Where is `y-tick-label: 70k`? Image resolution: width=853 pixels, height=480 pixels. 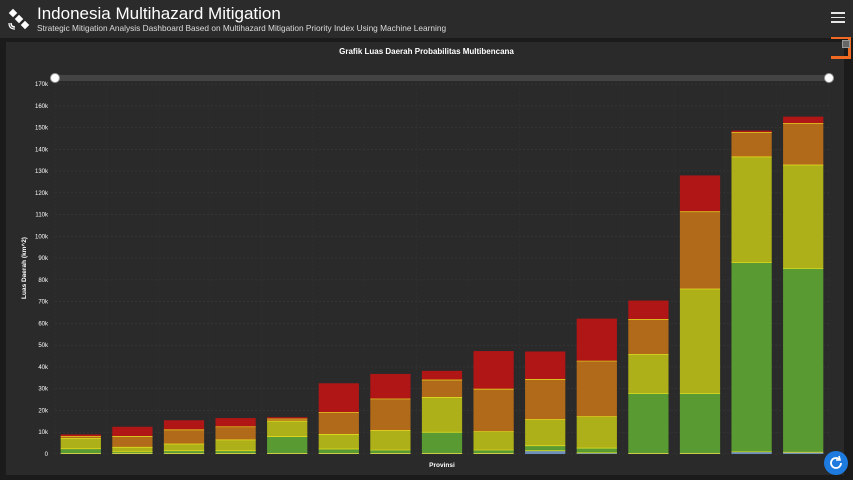 y-tick-label: 70k is located at coordinates (43, 303).